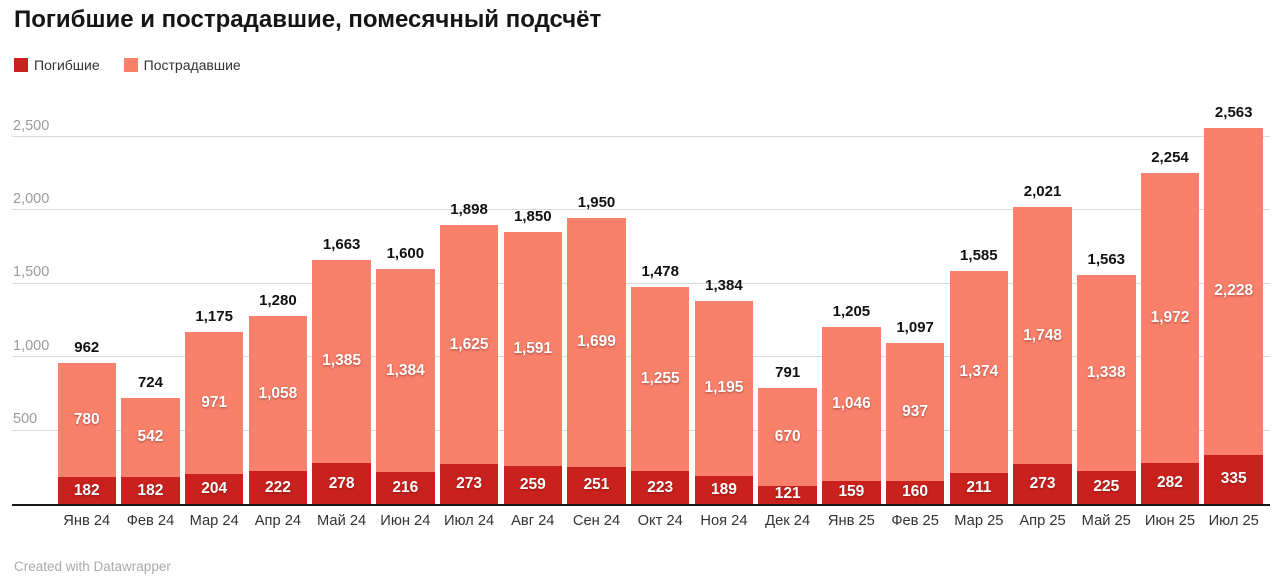 This screenshot has width=1280, height=587. I want to click on bar-column: 1,195 189 1,384 Ноя 24, so click(724, 312).